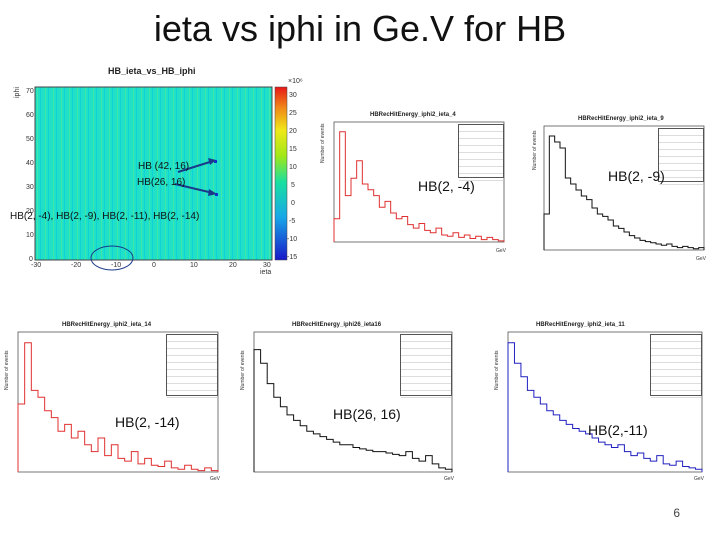 The height and width of the screenshot is (540, 720). I want to click on z-tick: 5, so click(293, 185).